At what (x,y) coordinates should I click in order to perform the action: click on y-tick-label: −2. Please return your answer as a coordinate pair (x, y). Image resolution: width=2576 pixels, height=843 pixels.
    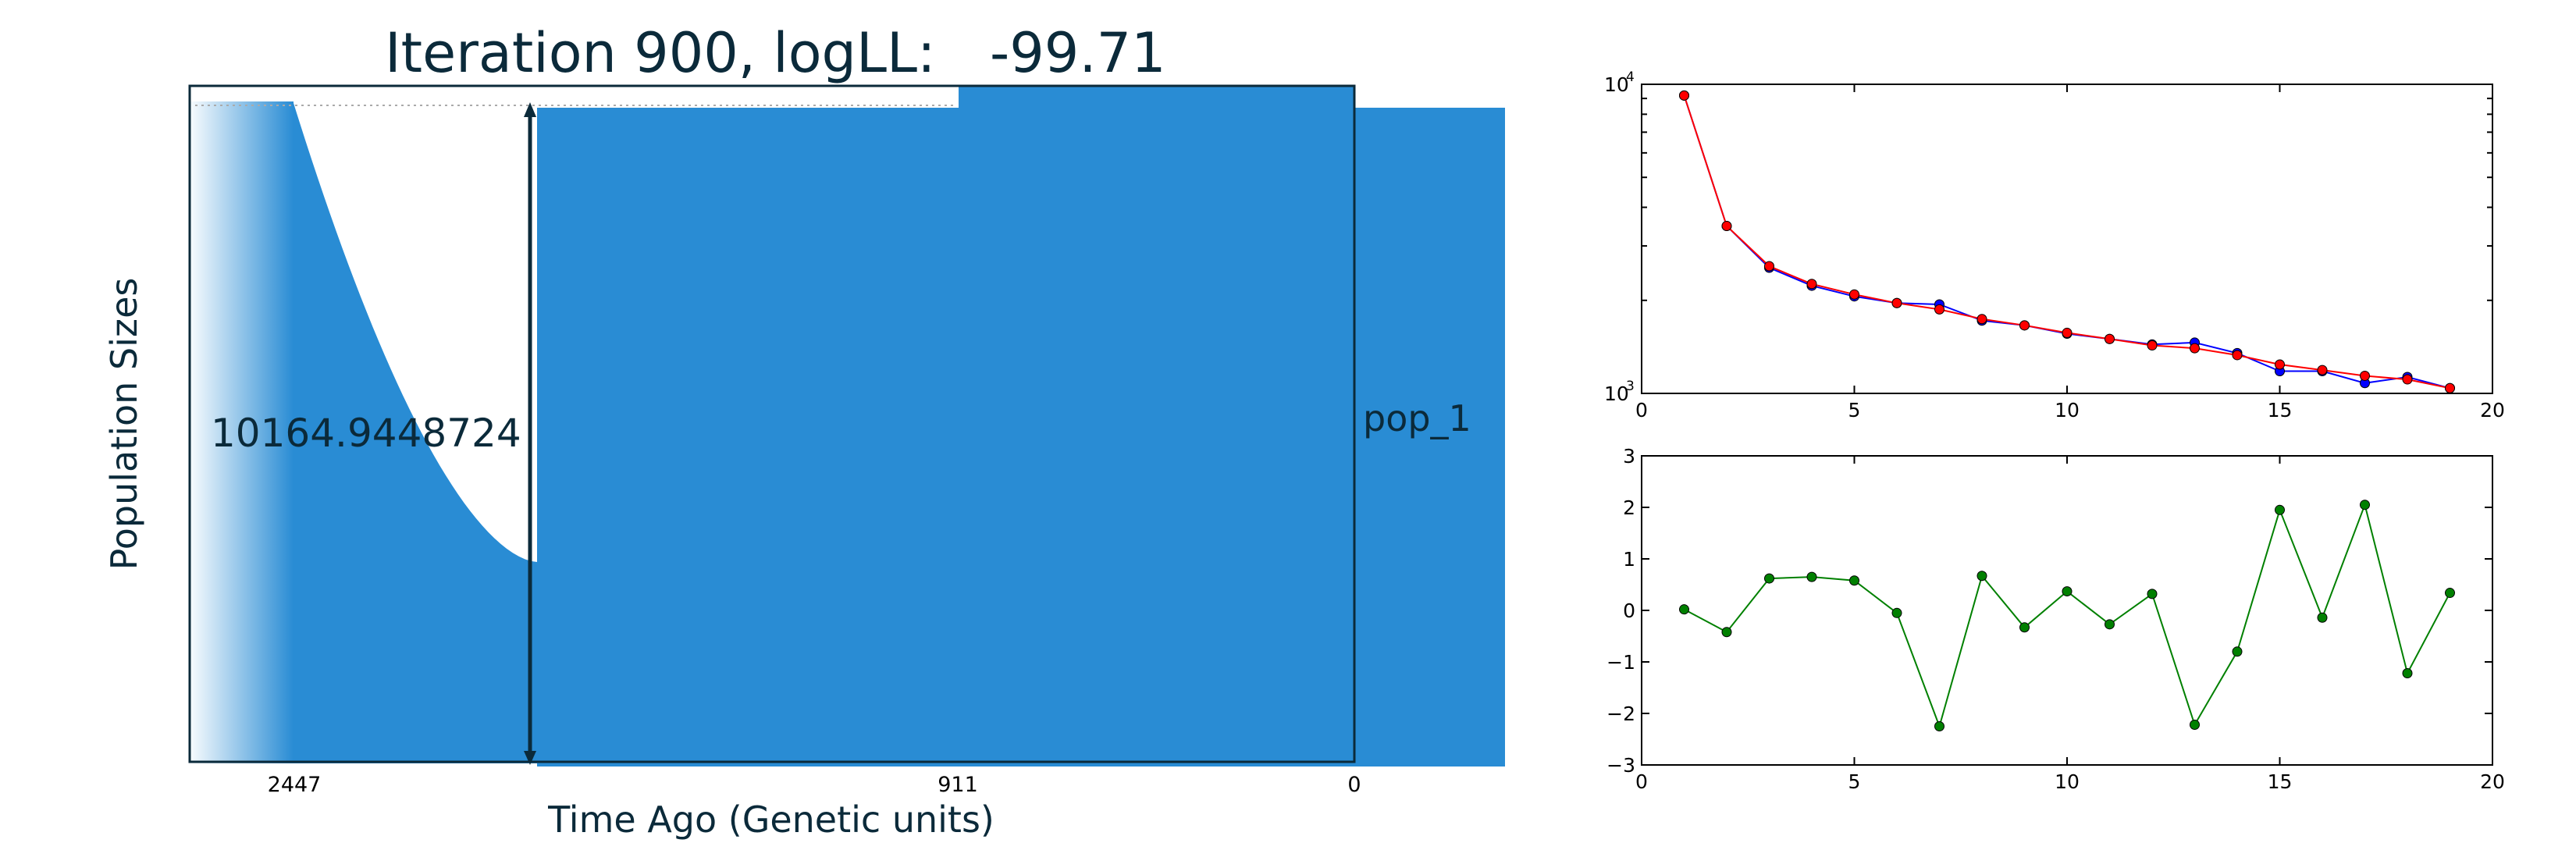
    Looking at the image, I should click on (1620, 714).